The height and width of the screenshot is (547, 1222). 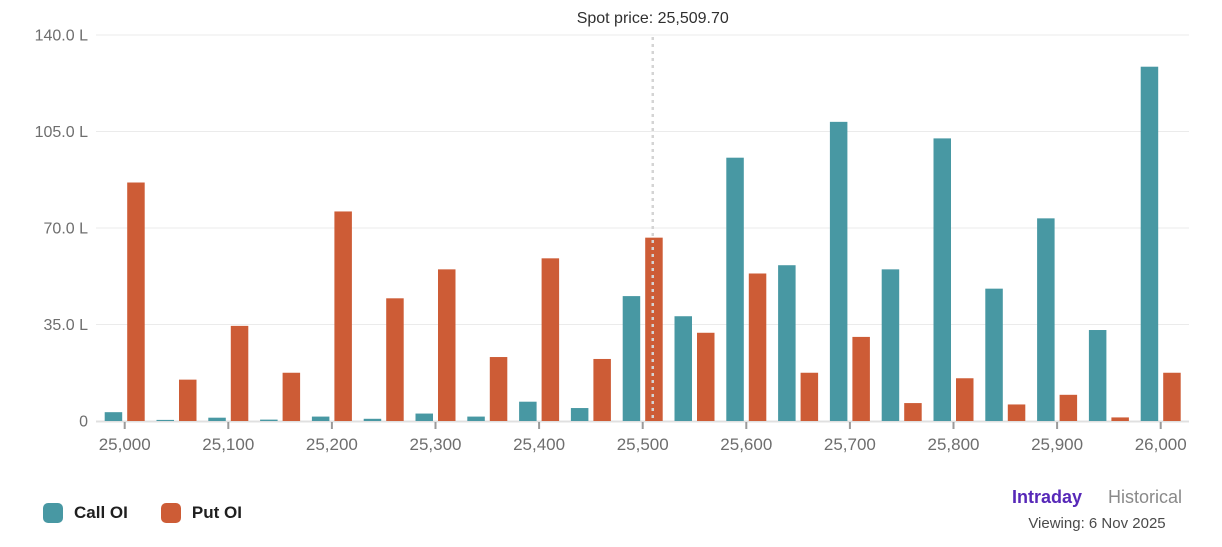 What do you see at coordinates (643, 444) in the screenshot?
I see `x-axis-label: 25,500` at bounding box center [643, 444].